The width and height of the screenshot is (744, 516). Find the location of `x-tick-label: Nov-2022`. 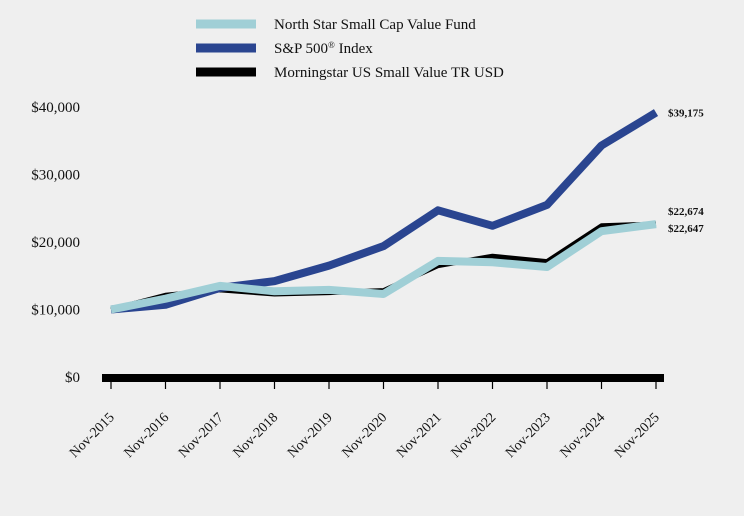

x-tick-label: Nov-2022 is located at coordinates (474, 435).